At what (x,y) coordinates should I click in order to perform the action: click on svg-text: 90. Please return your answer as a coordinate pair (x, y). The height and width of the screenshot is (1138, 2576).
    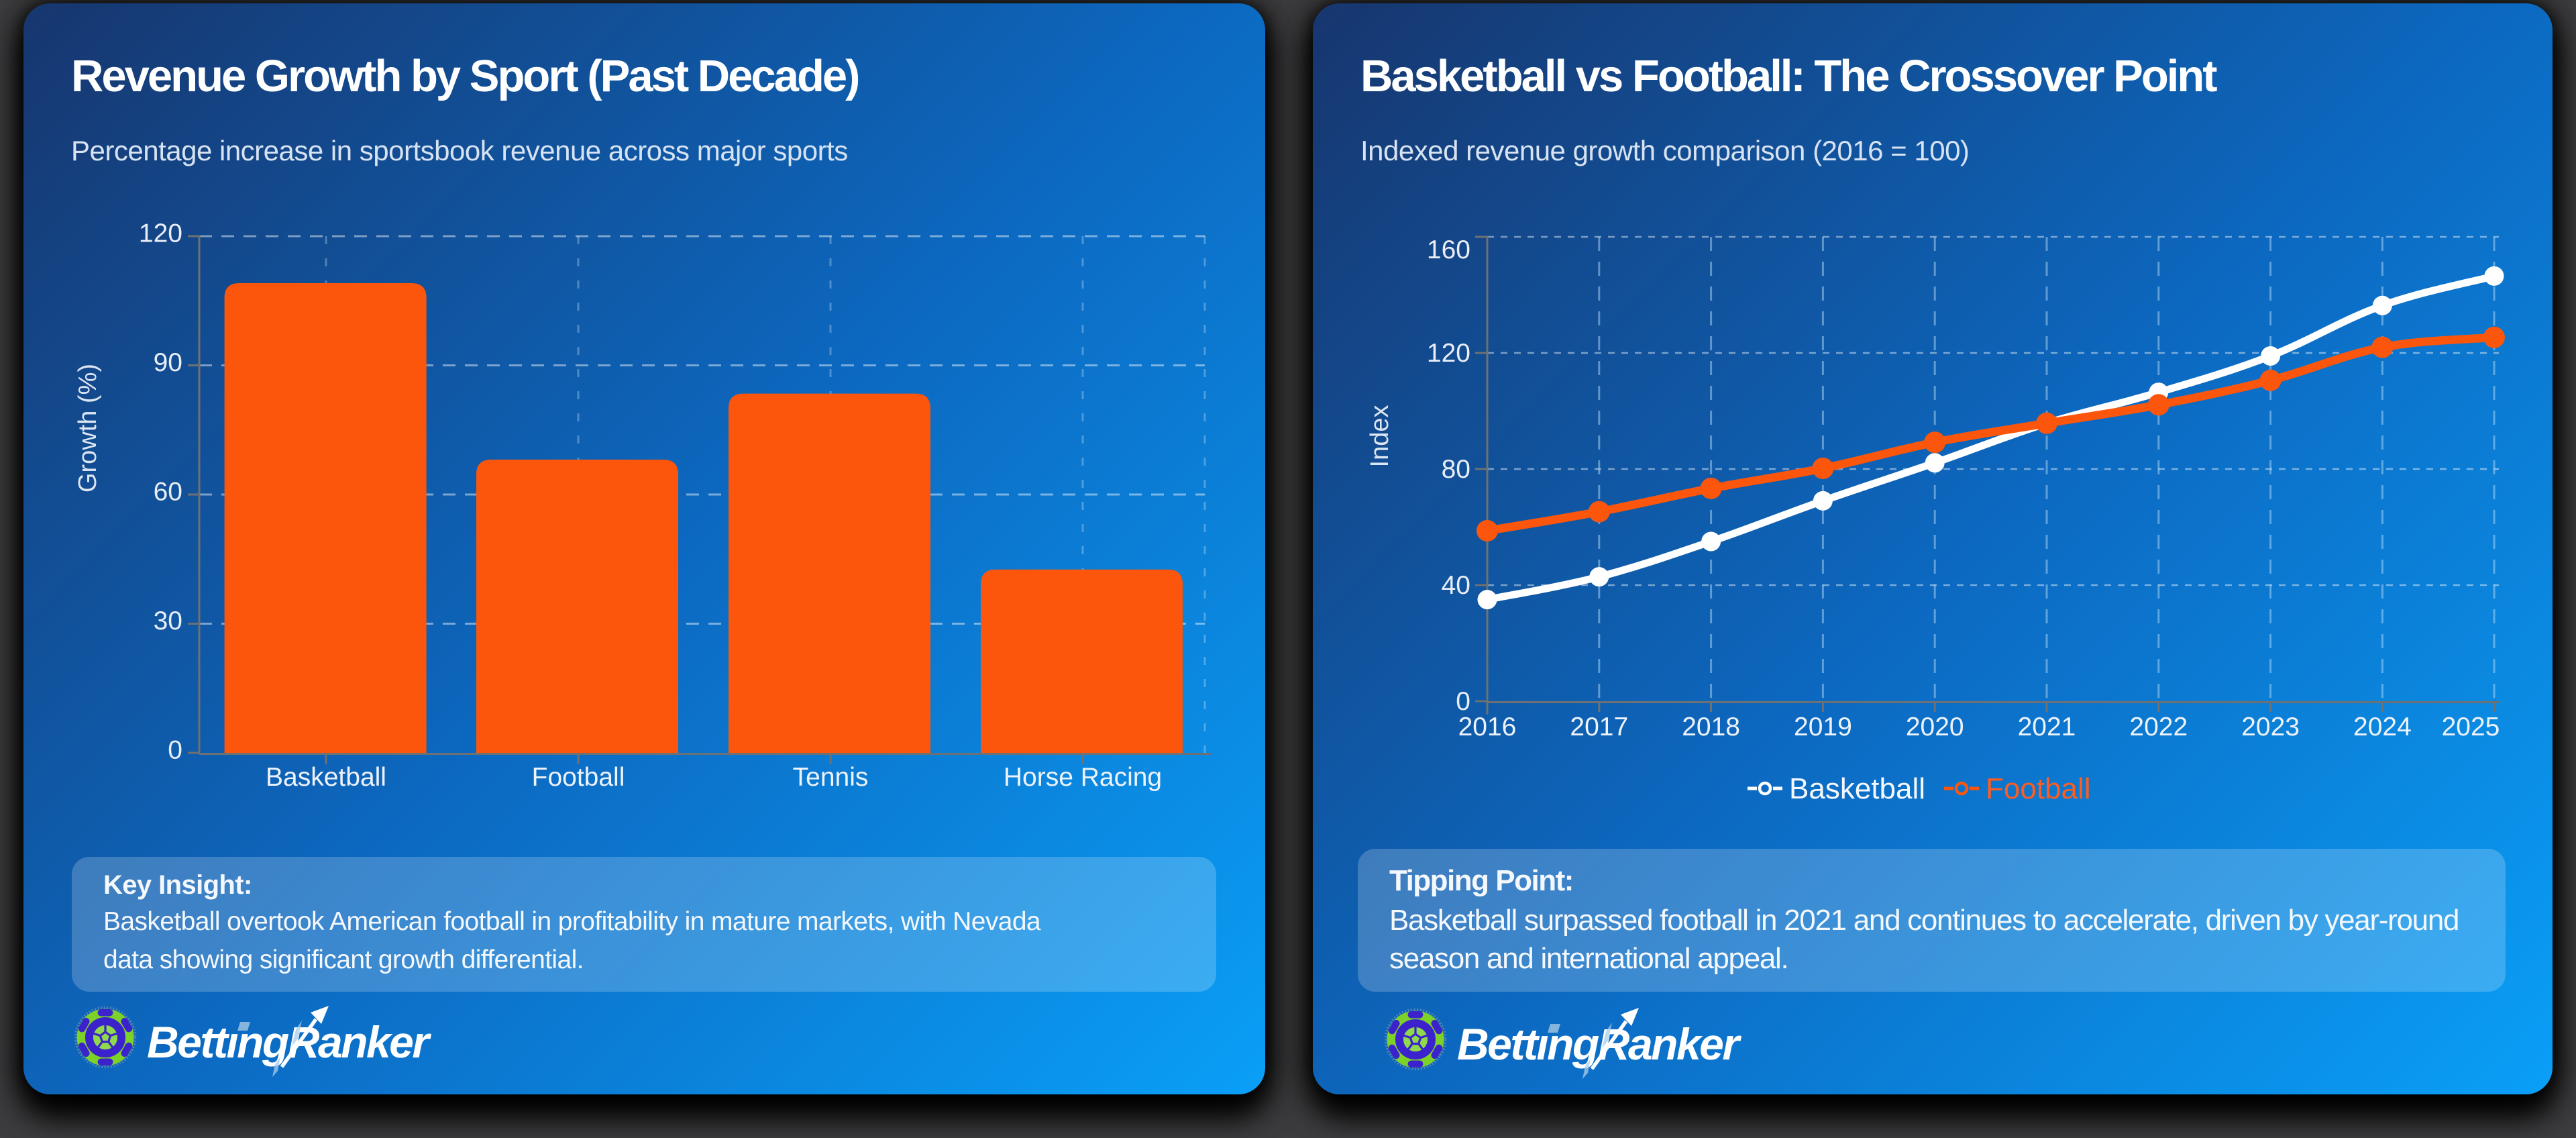
    Looking at the image, I should click on (168, 362).